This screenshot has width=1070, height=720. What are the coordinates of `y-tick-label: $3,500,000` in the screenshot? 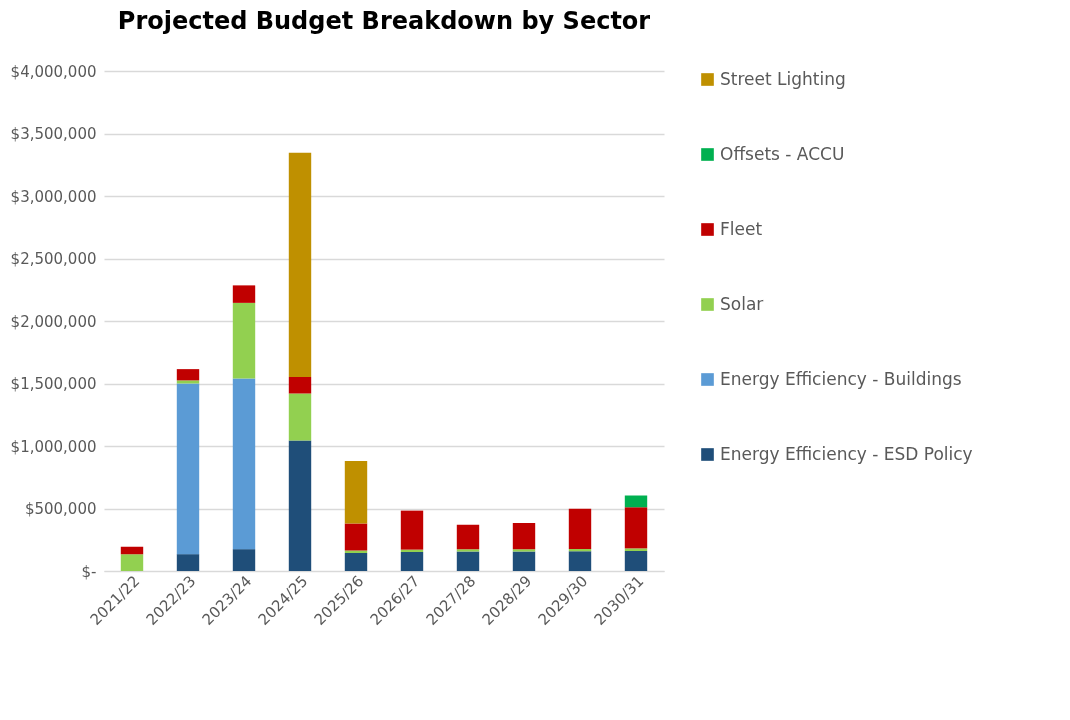 It's located at (53, 134).